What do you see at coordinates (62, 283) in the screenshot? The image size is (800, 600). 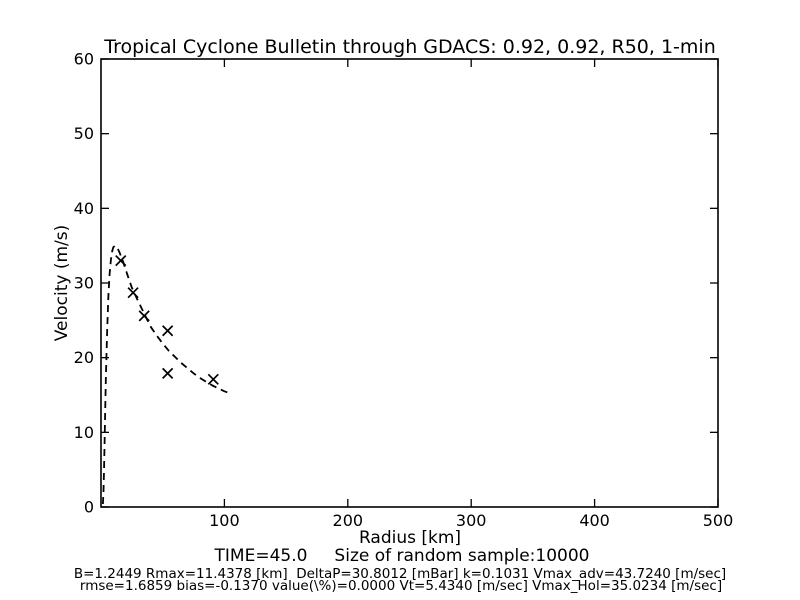 I see `y-axis-label: Velocity (m/s)` at bounding box center [62, 283].